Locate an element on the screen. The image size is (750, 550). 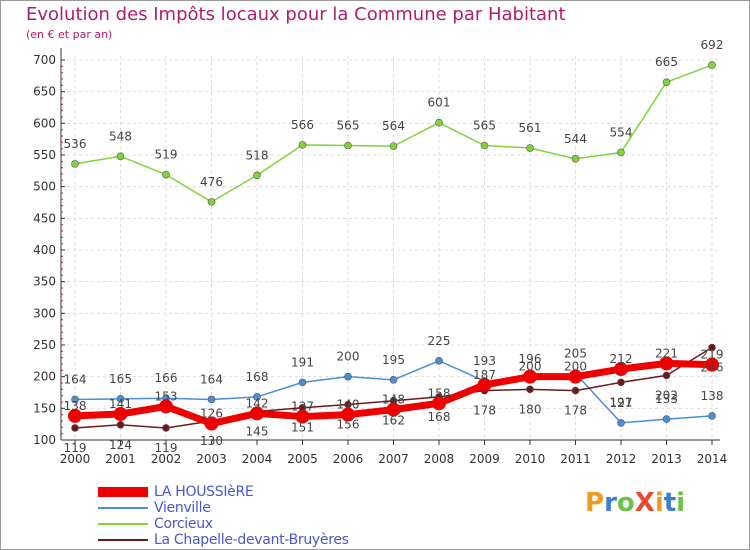
data-label-1: 164 is located at coordinates (75, 379).